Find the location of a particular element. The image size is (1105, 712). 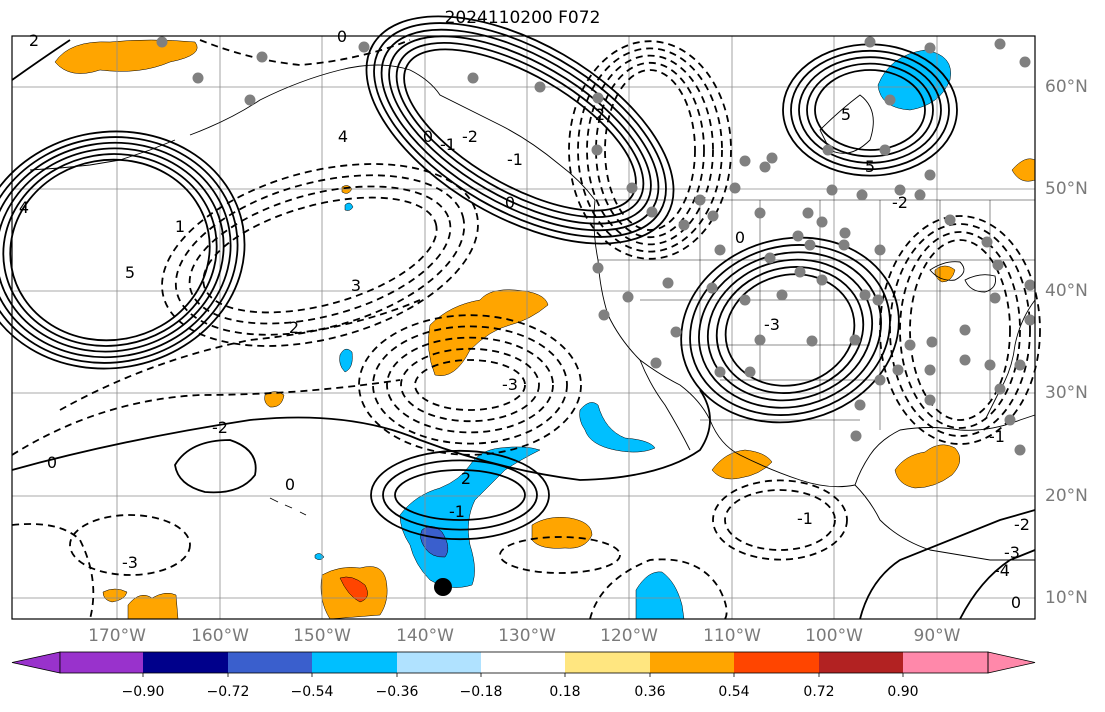

colorbar-extend-right is located at coordinates (1011, 662).